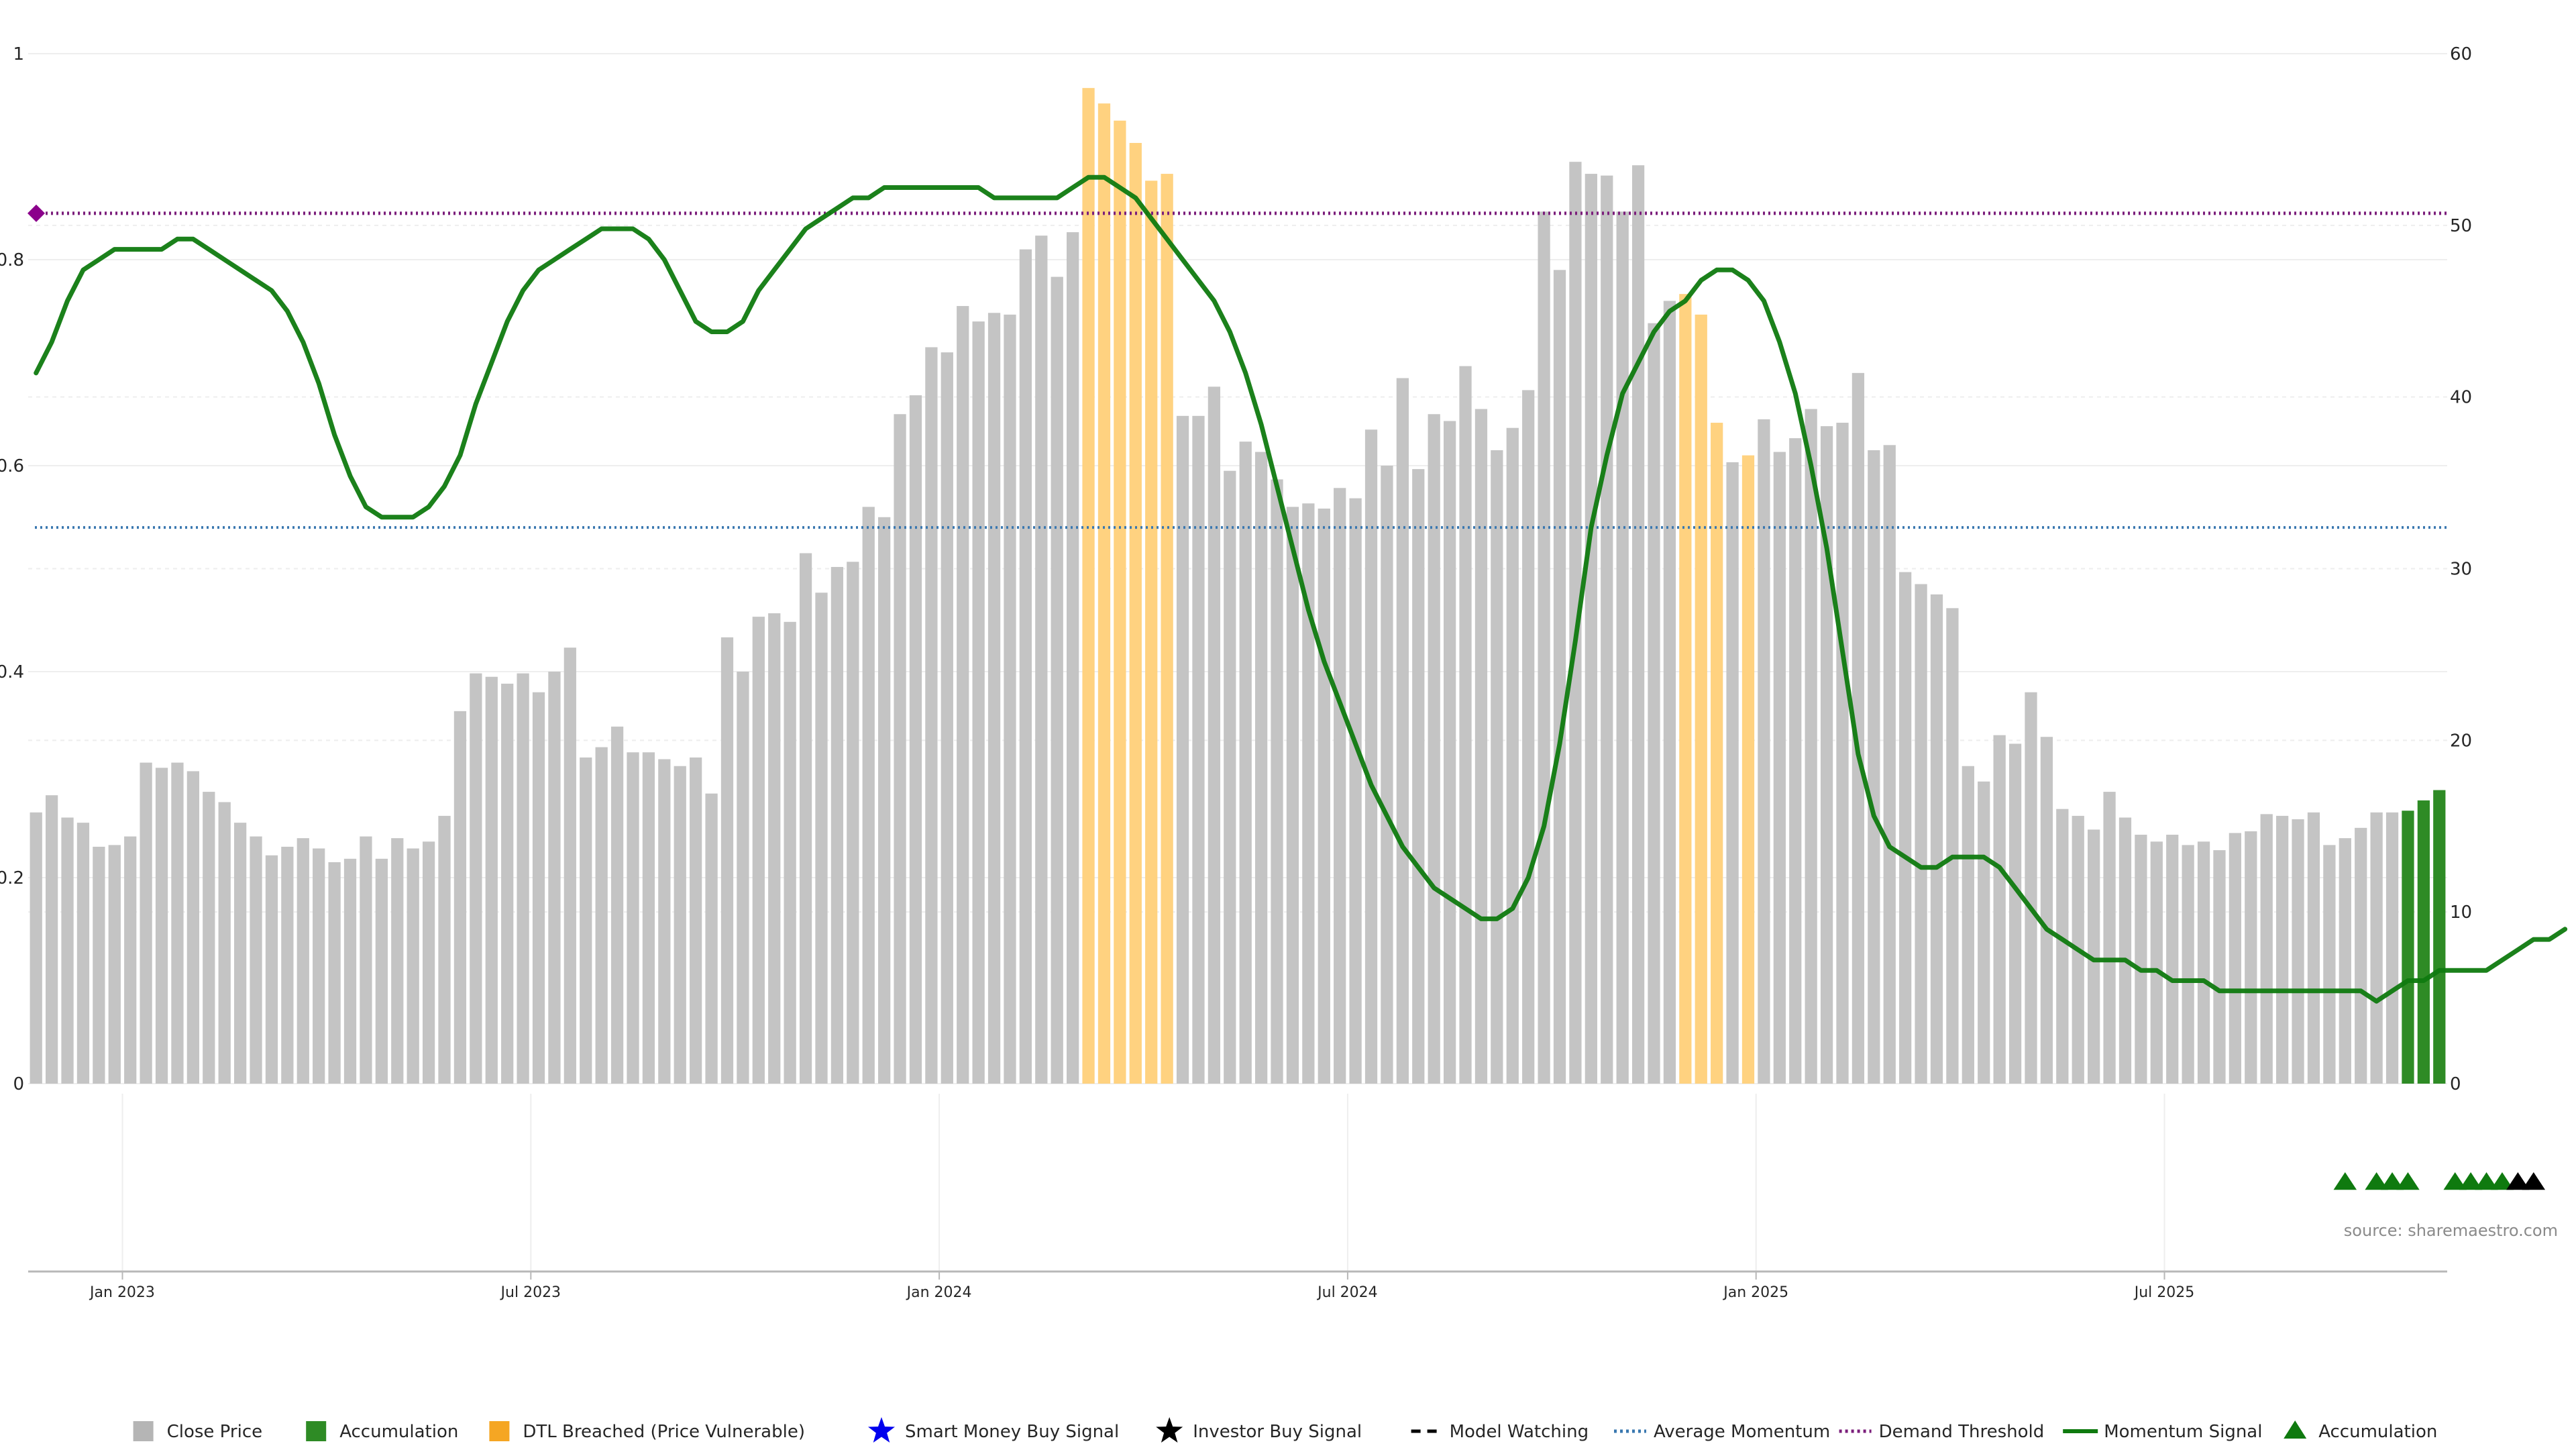 This screenshot has width=2576, height=1452. Describe the element at coordinates (12, 672) in the screenshot. I see `y-left-tick-label: 0.4` at that location.